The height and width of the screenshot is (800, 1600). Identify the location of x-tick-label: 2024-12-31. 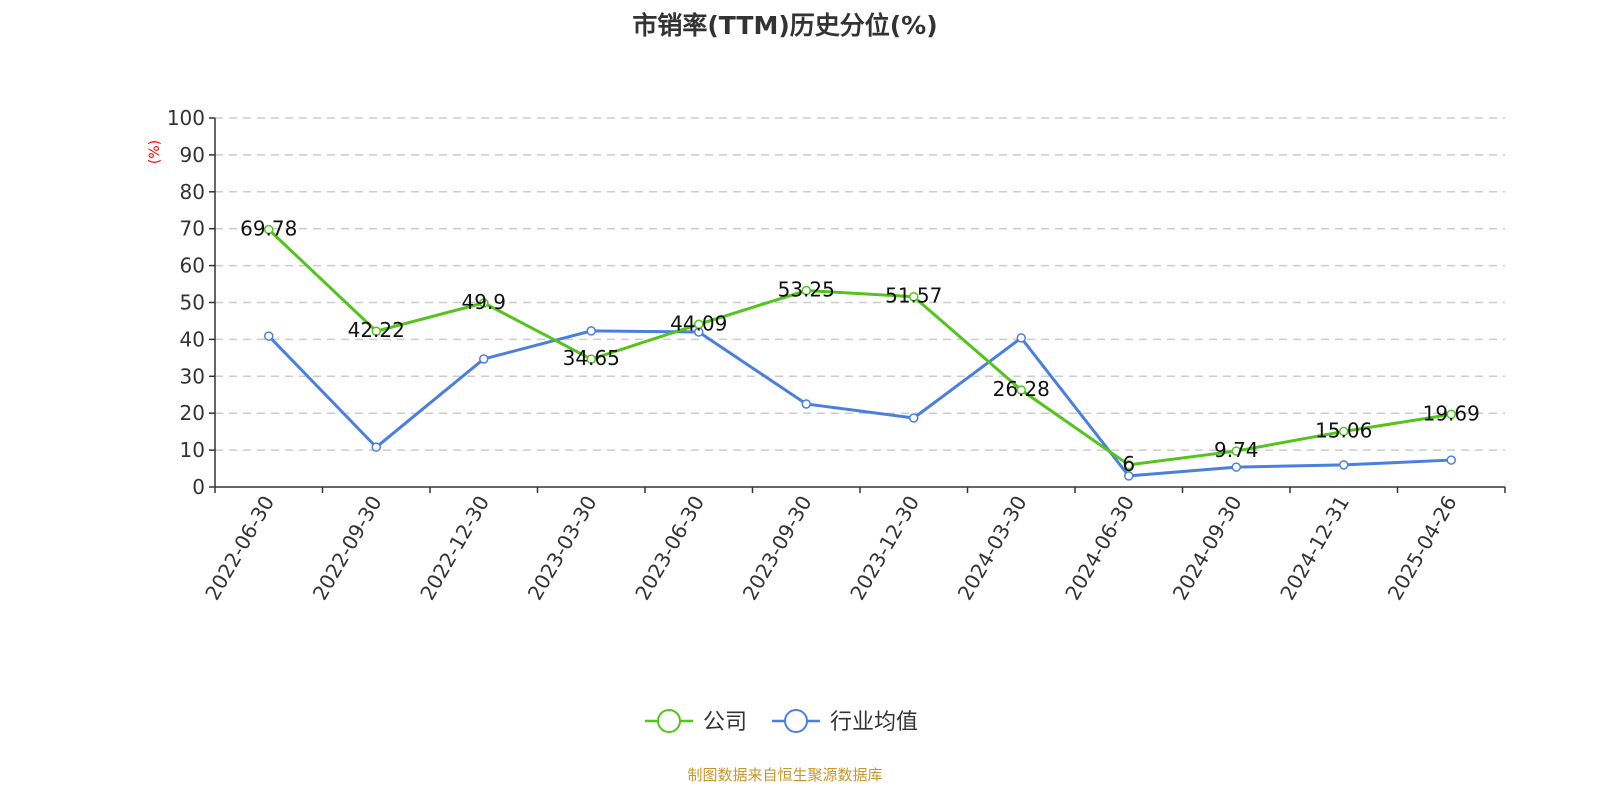
(1314, 548).